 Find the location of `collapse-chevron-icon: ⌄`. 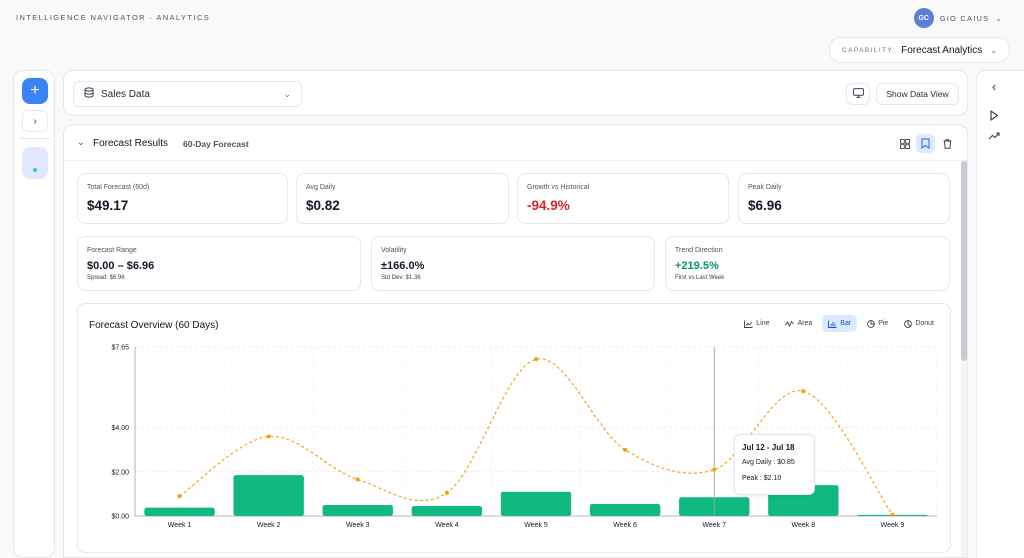

collapse-chevron-icon: ⌄ is located at coordinates (81, 142).